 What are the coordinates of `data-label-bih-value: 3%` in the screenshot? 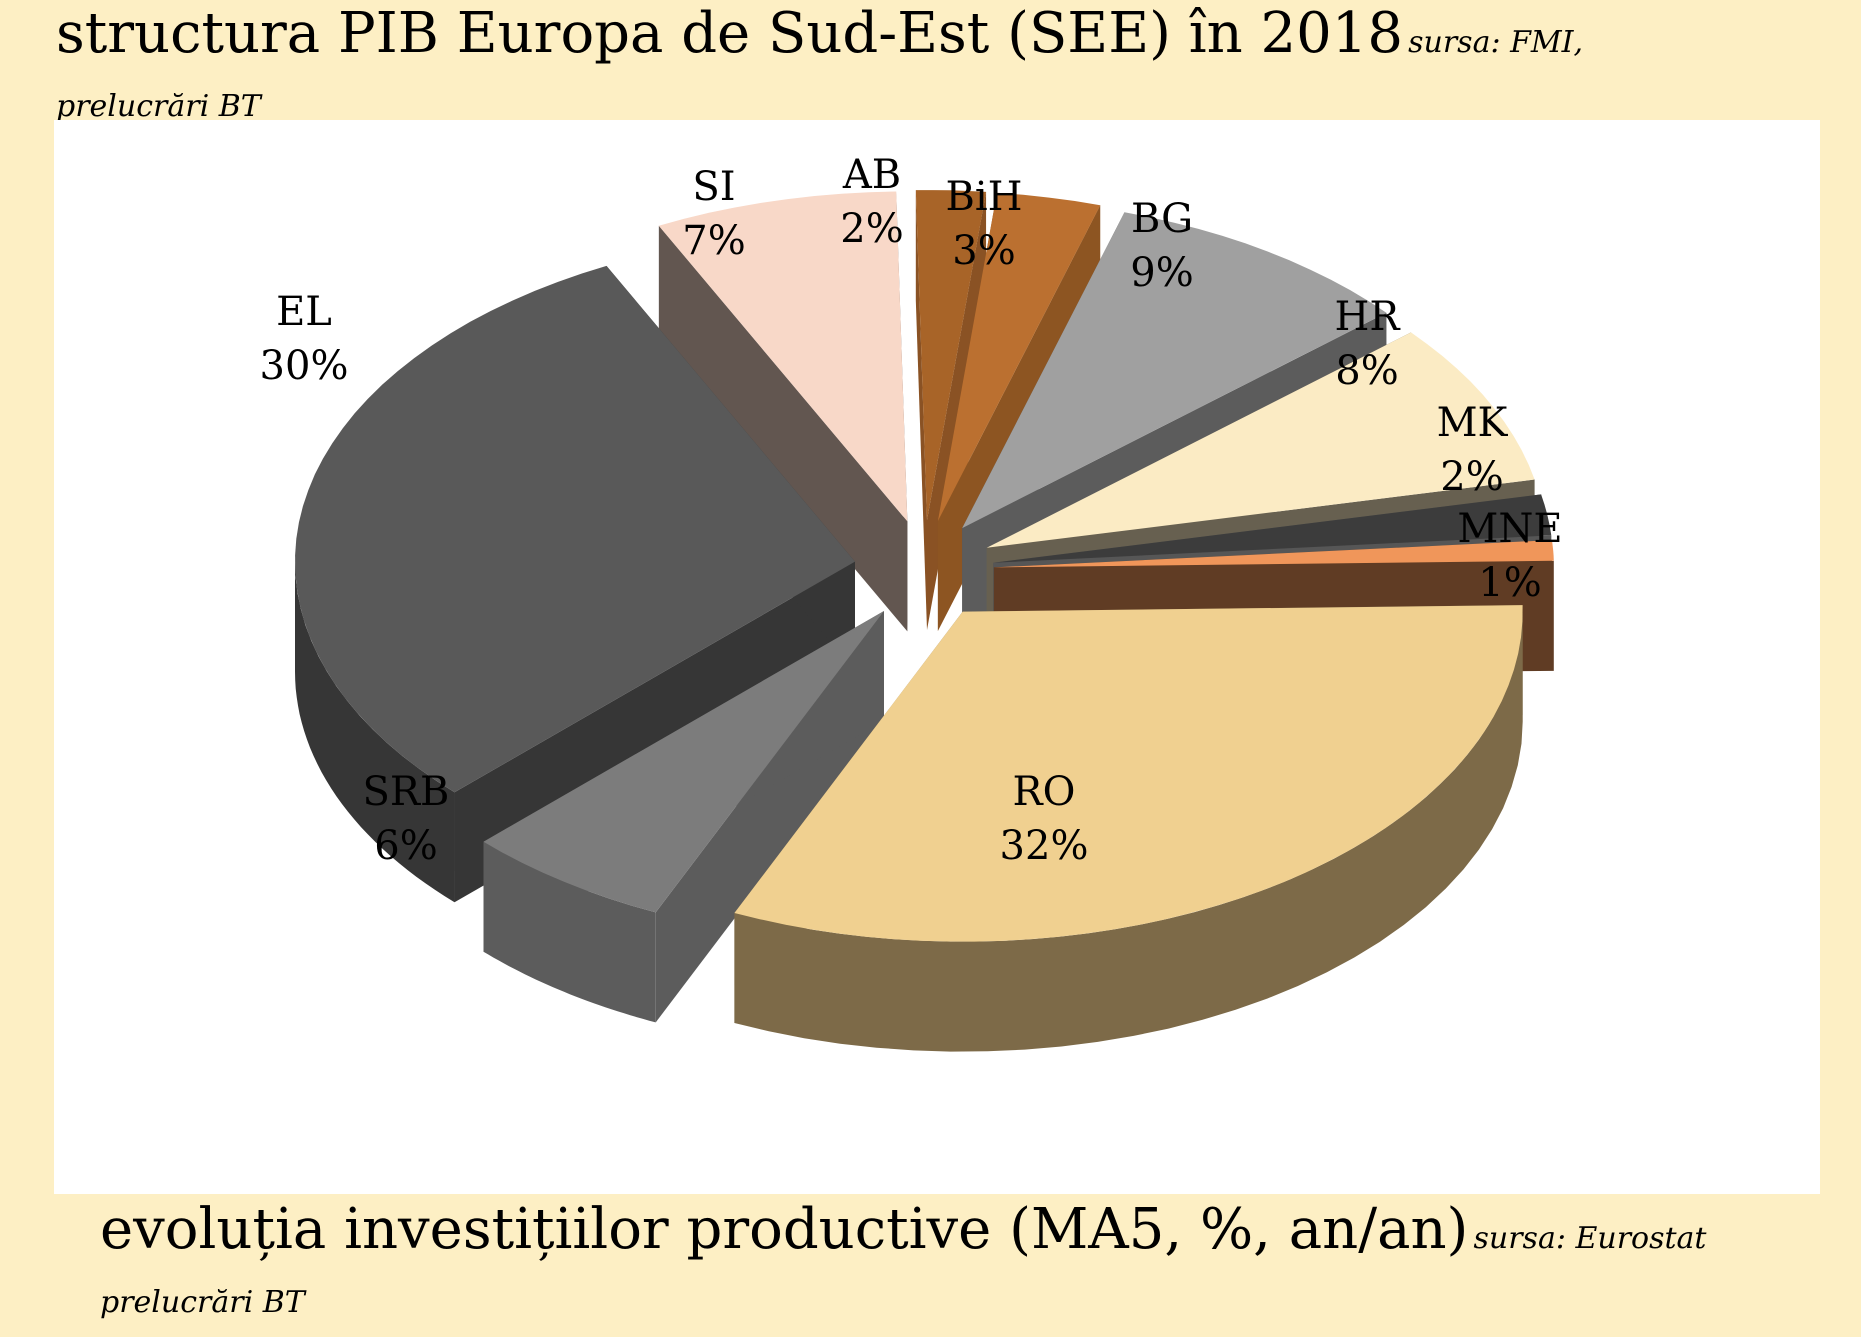 It's located at (983, 251).